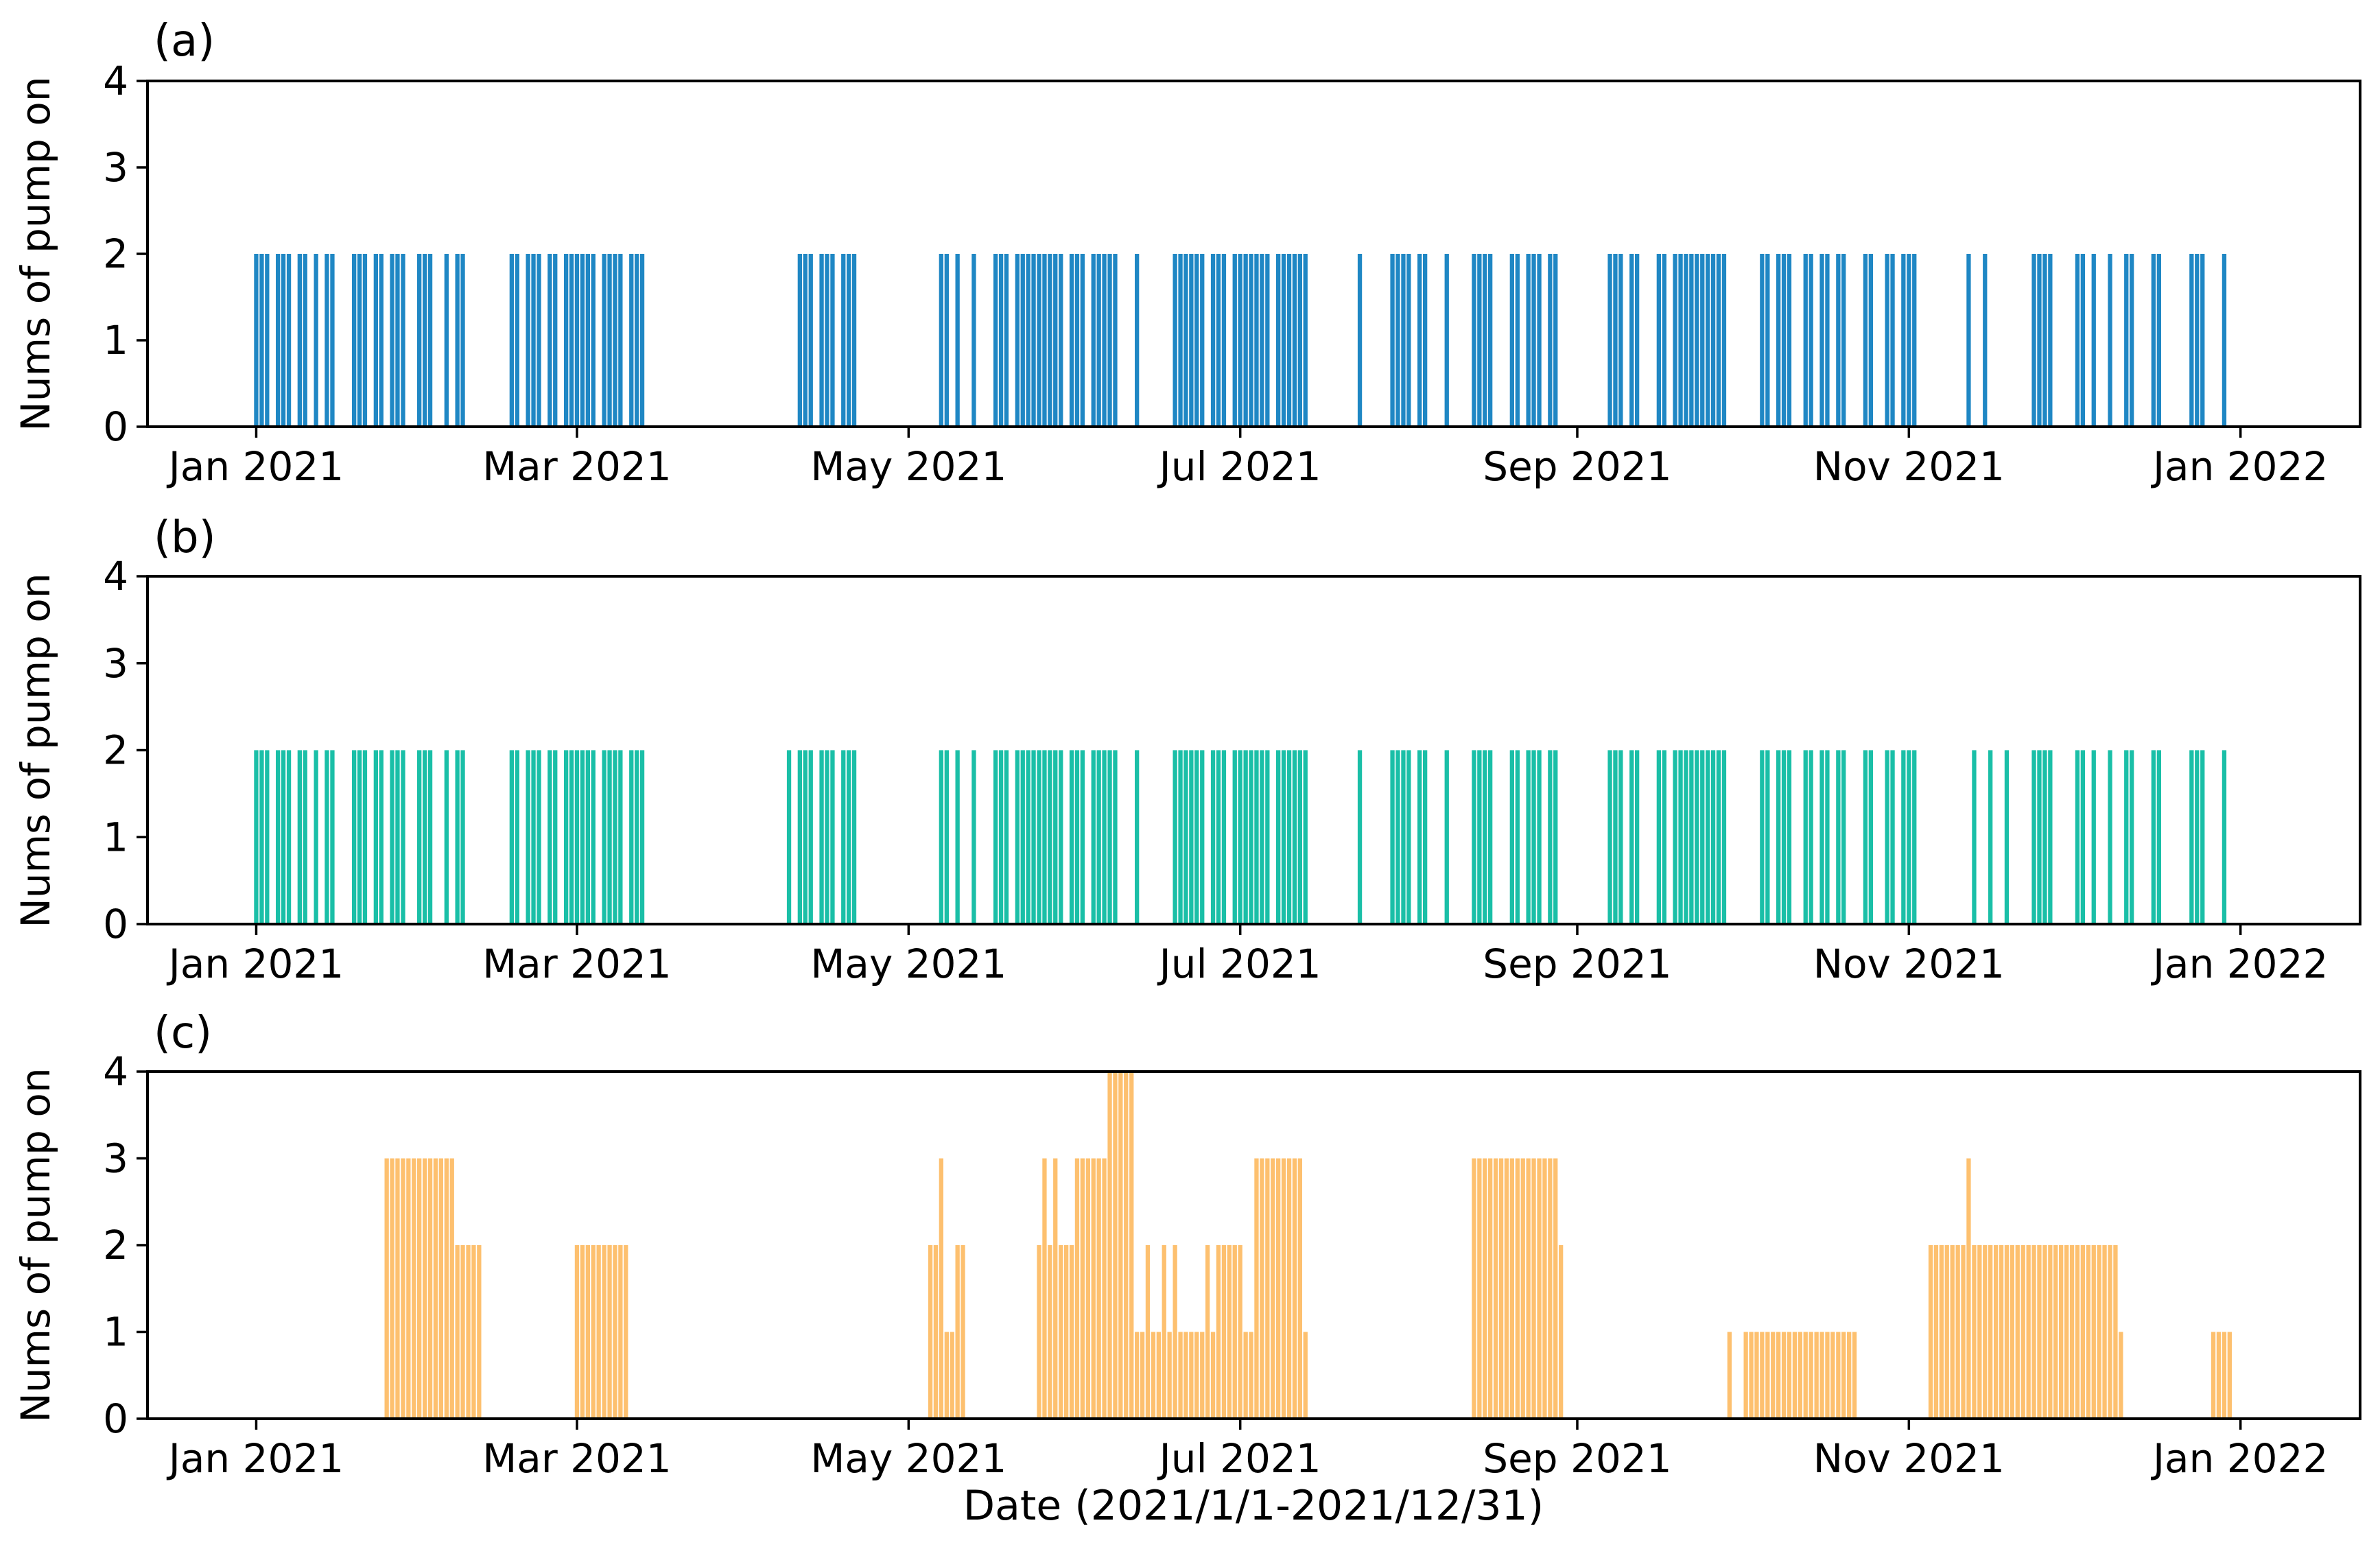  What do you see at coordinates (908, 964) in the screenshot?
I see `x-tick-label: May 2021` at bounding box center [908, 964].